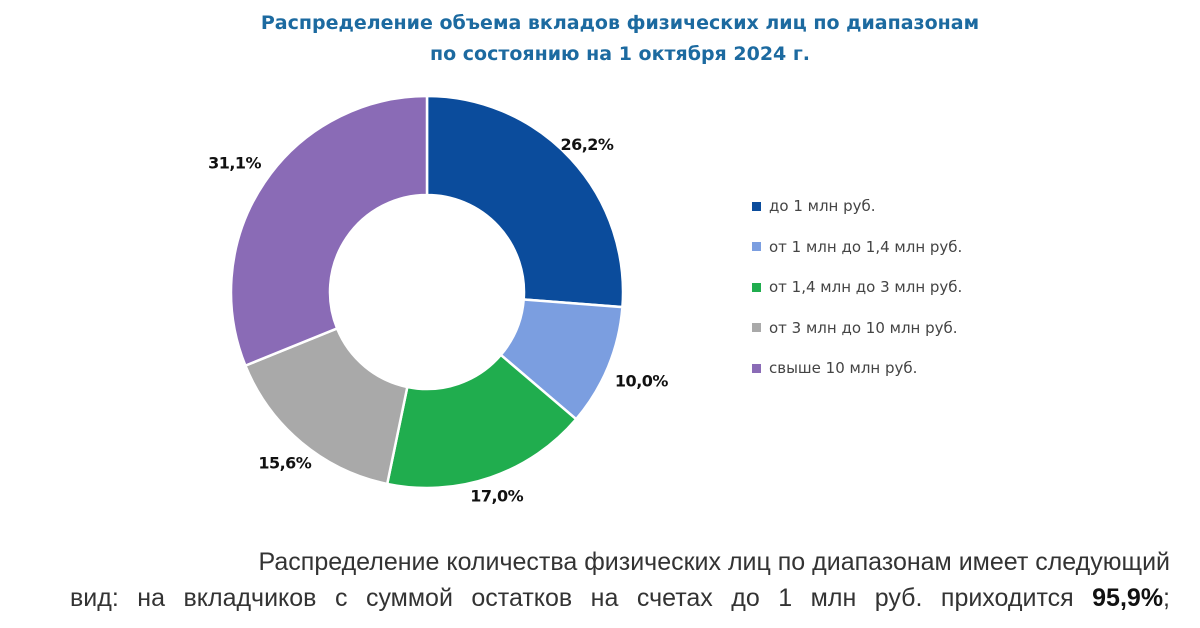 The width and height of the screenshot is (1200, 628). What do you see at coordinates (496, 495) in the screenshot?
I see `data-label: 17,0%` at bounding box center [496, 495].